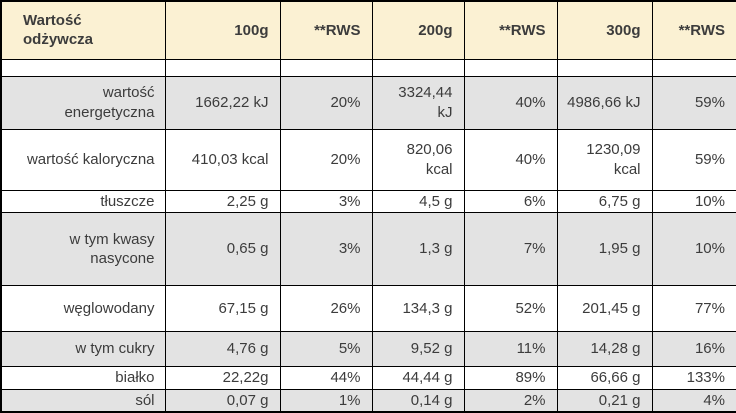 The width and height of the screenshot is (736, 413). What do you see at coordinates (418, 201) in the screenshot?
I see `value-200g: 4,5 g` at bounding box center [418, 201].